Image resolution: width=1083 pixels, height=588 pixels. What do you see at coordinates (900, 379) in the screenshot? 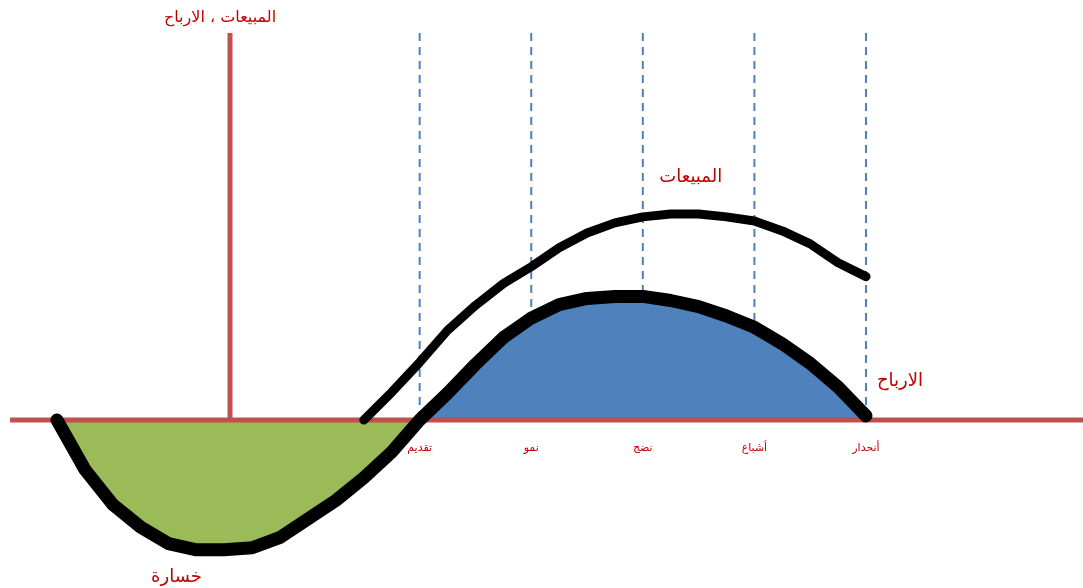
I see `series-label: الارباح` at bounding box center [900, 379].